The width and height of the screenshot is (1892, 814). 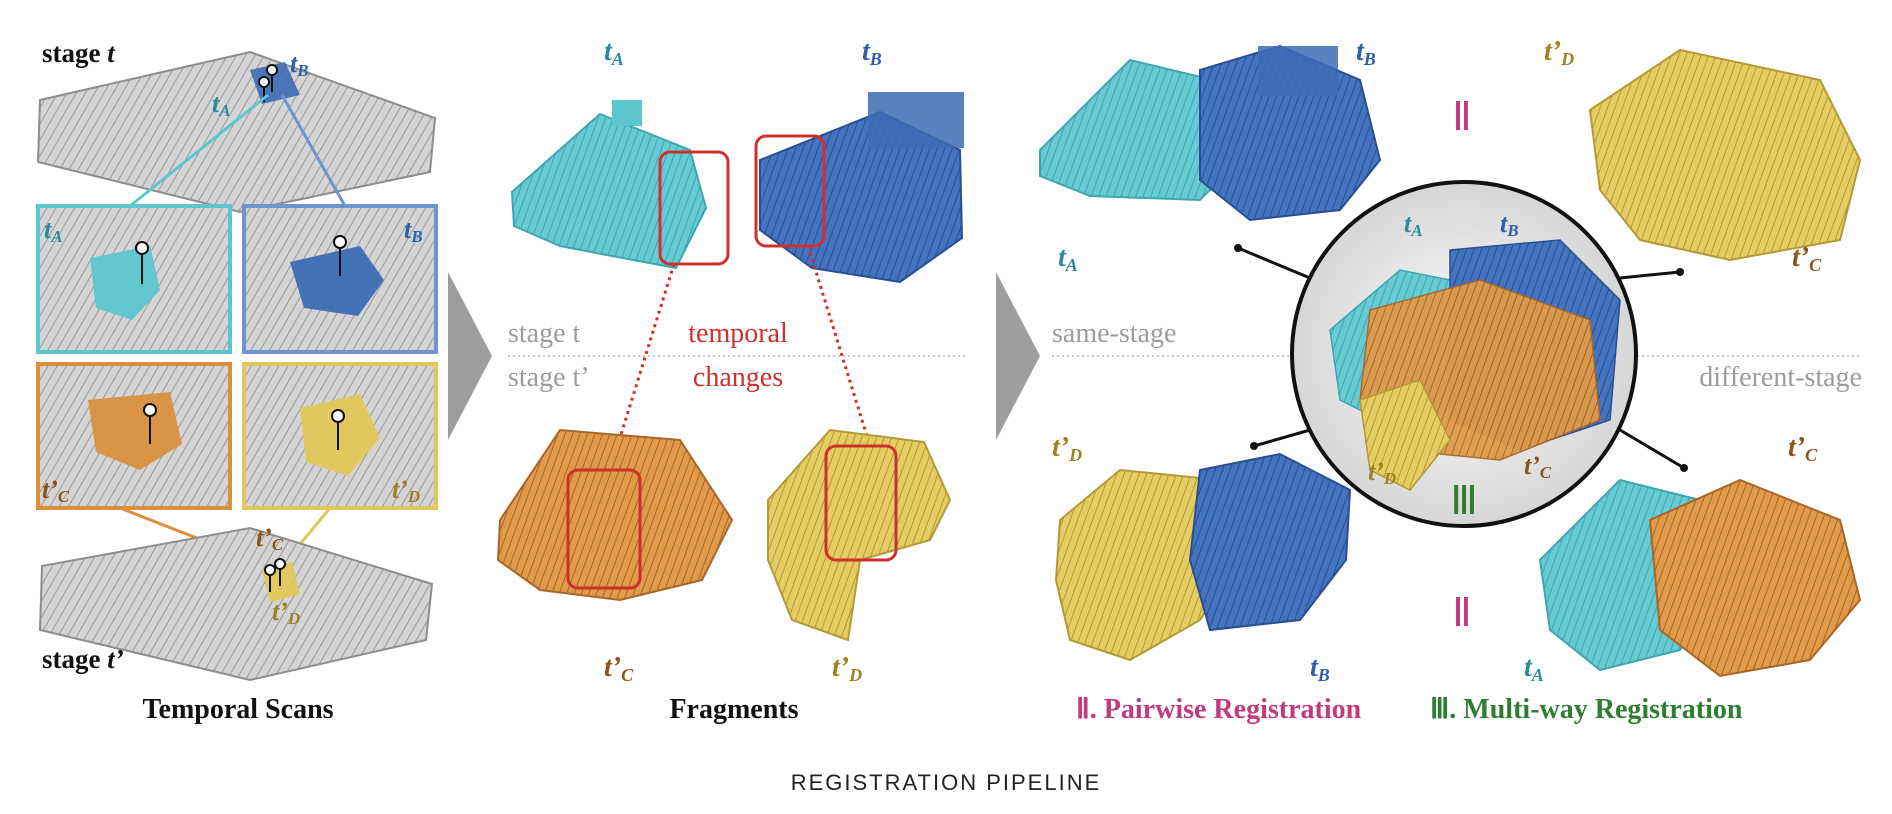 I want to click on numeral-pairwise-top: Ⅱ, so click(x=1462, y=116).